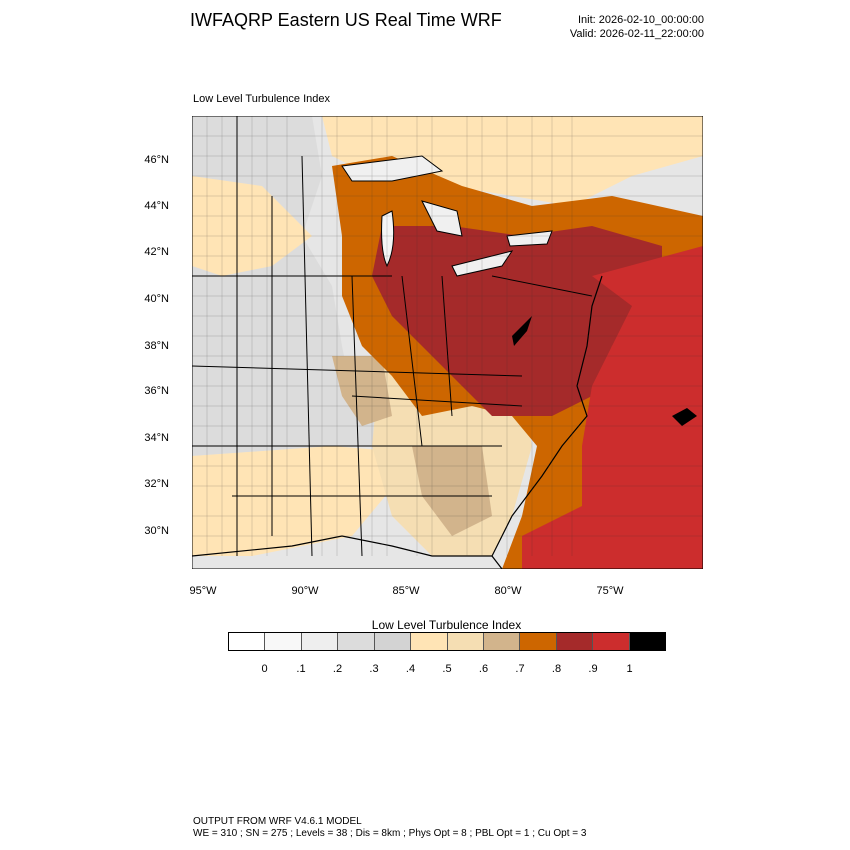  I want to click on colorbar-tick-label: .8, so click(556, 669).